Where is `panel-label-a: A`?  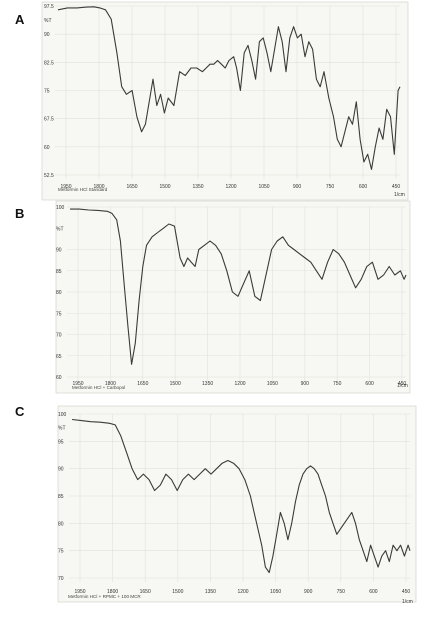
panel-label-a: A is located at coordinates (20, 19).